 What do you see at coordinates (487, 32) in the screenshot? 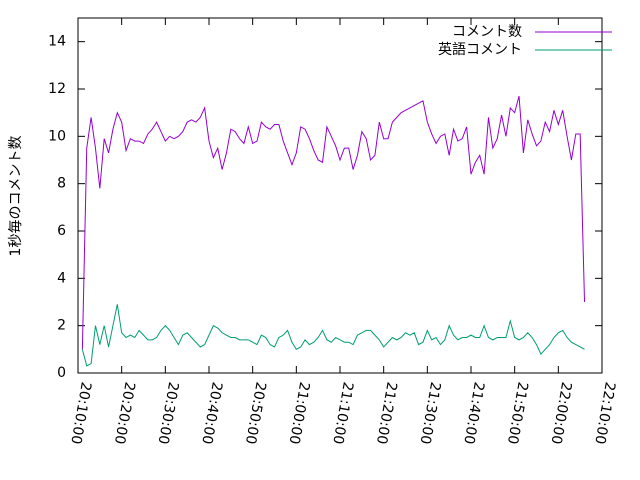
I see `legend-label: コメント数` at bounding box center [487, 32].